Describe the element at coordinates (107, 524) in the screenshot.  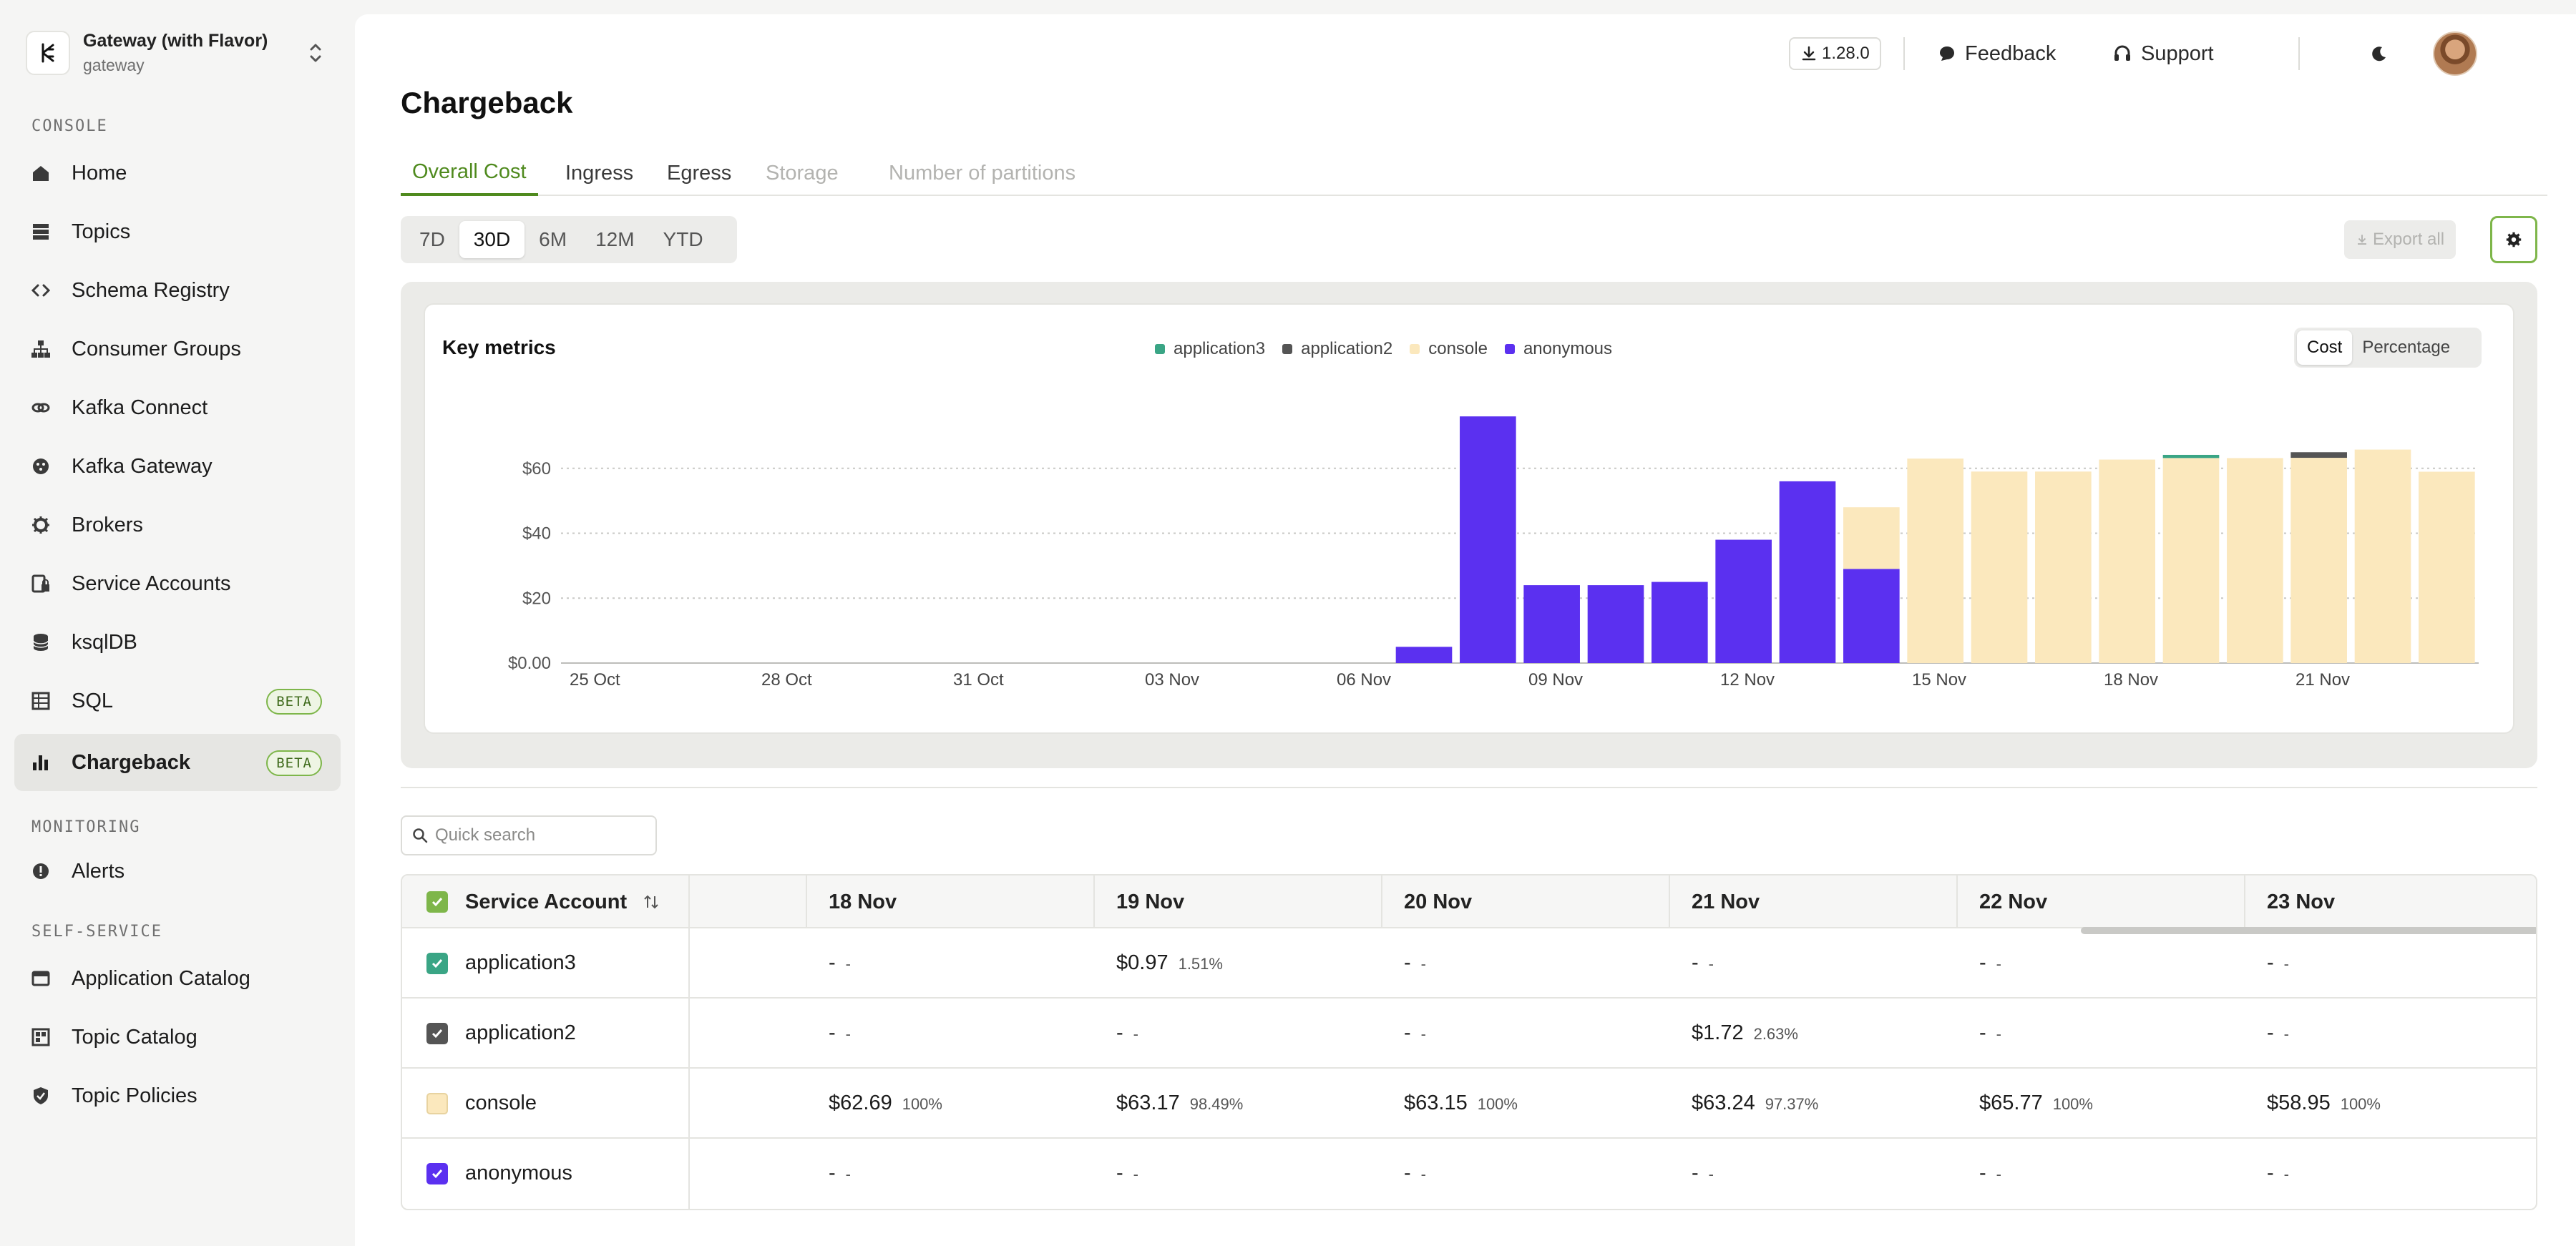
I see `sidebar-item-label: Brokers` at that location.